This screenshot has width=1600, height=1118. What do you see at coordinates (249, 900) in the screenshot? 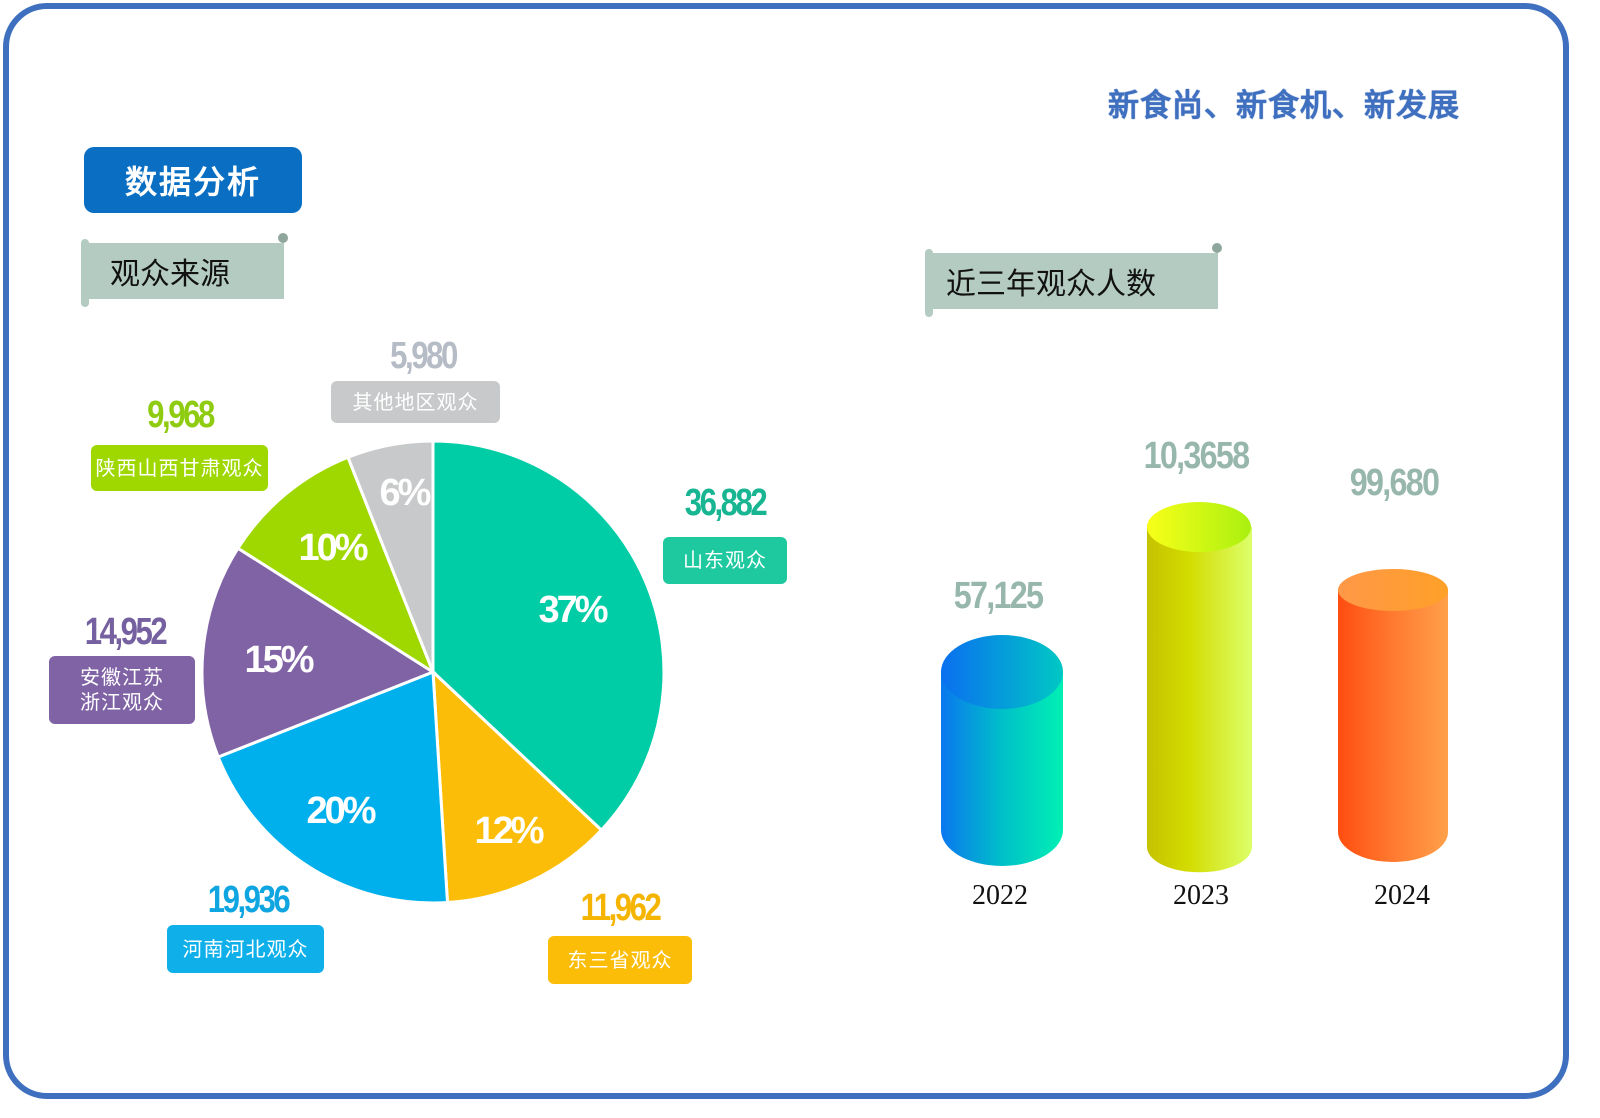
I see `value-henan-hebei: 19,936` at bounding box center [249, 900].